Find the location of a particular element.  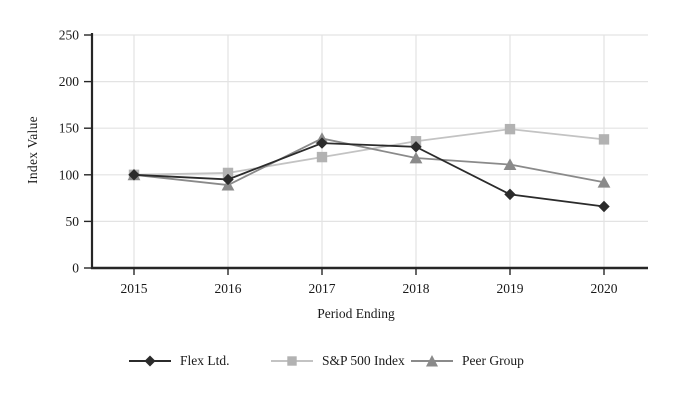

legend: Flex Ltd. S&P 500 Index Peer Group is located at coordinates (341, 362).